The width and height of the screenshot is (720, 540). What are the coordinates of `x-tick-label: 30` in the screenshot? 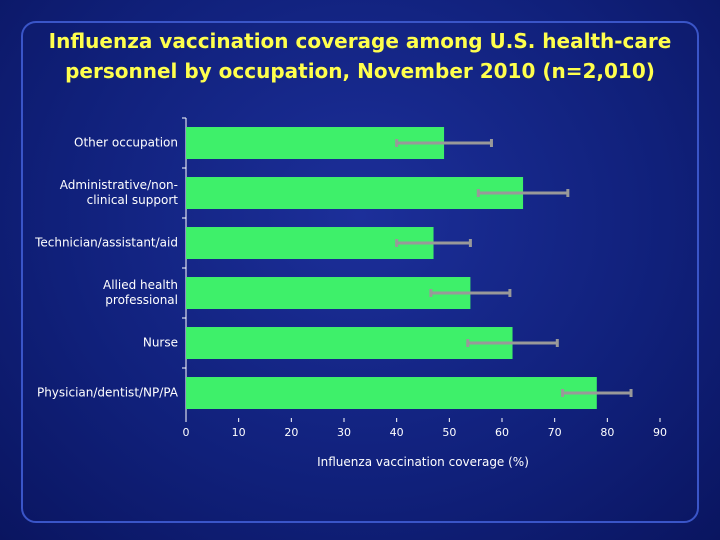 It's located at (344, 432).